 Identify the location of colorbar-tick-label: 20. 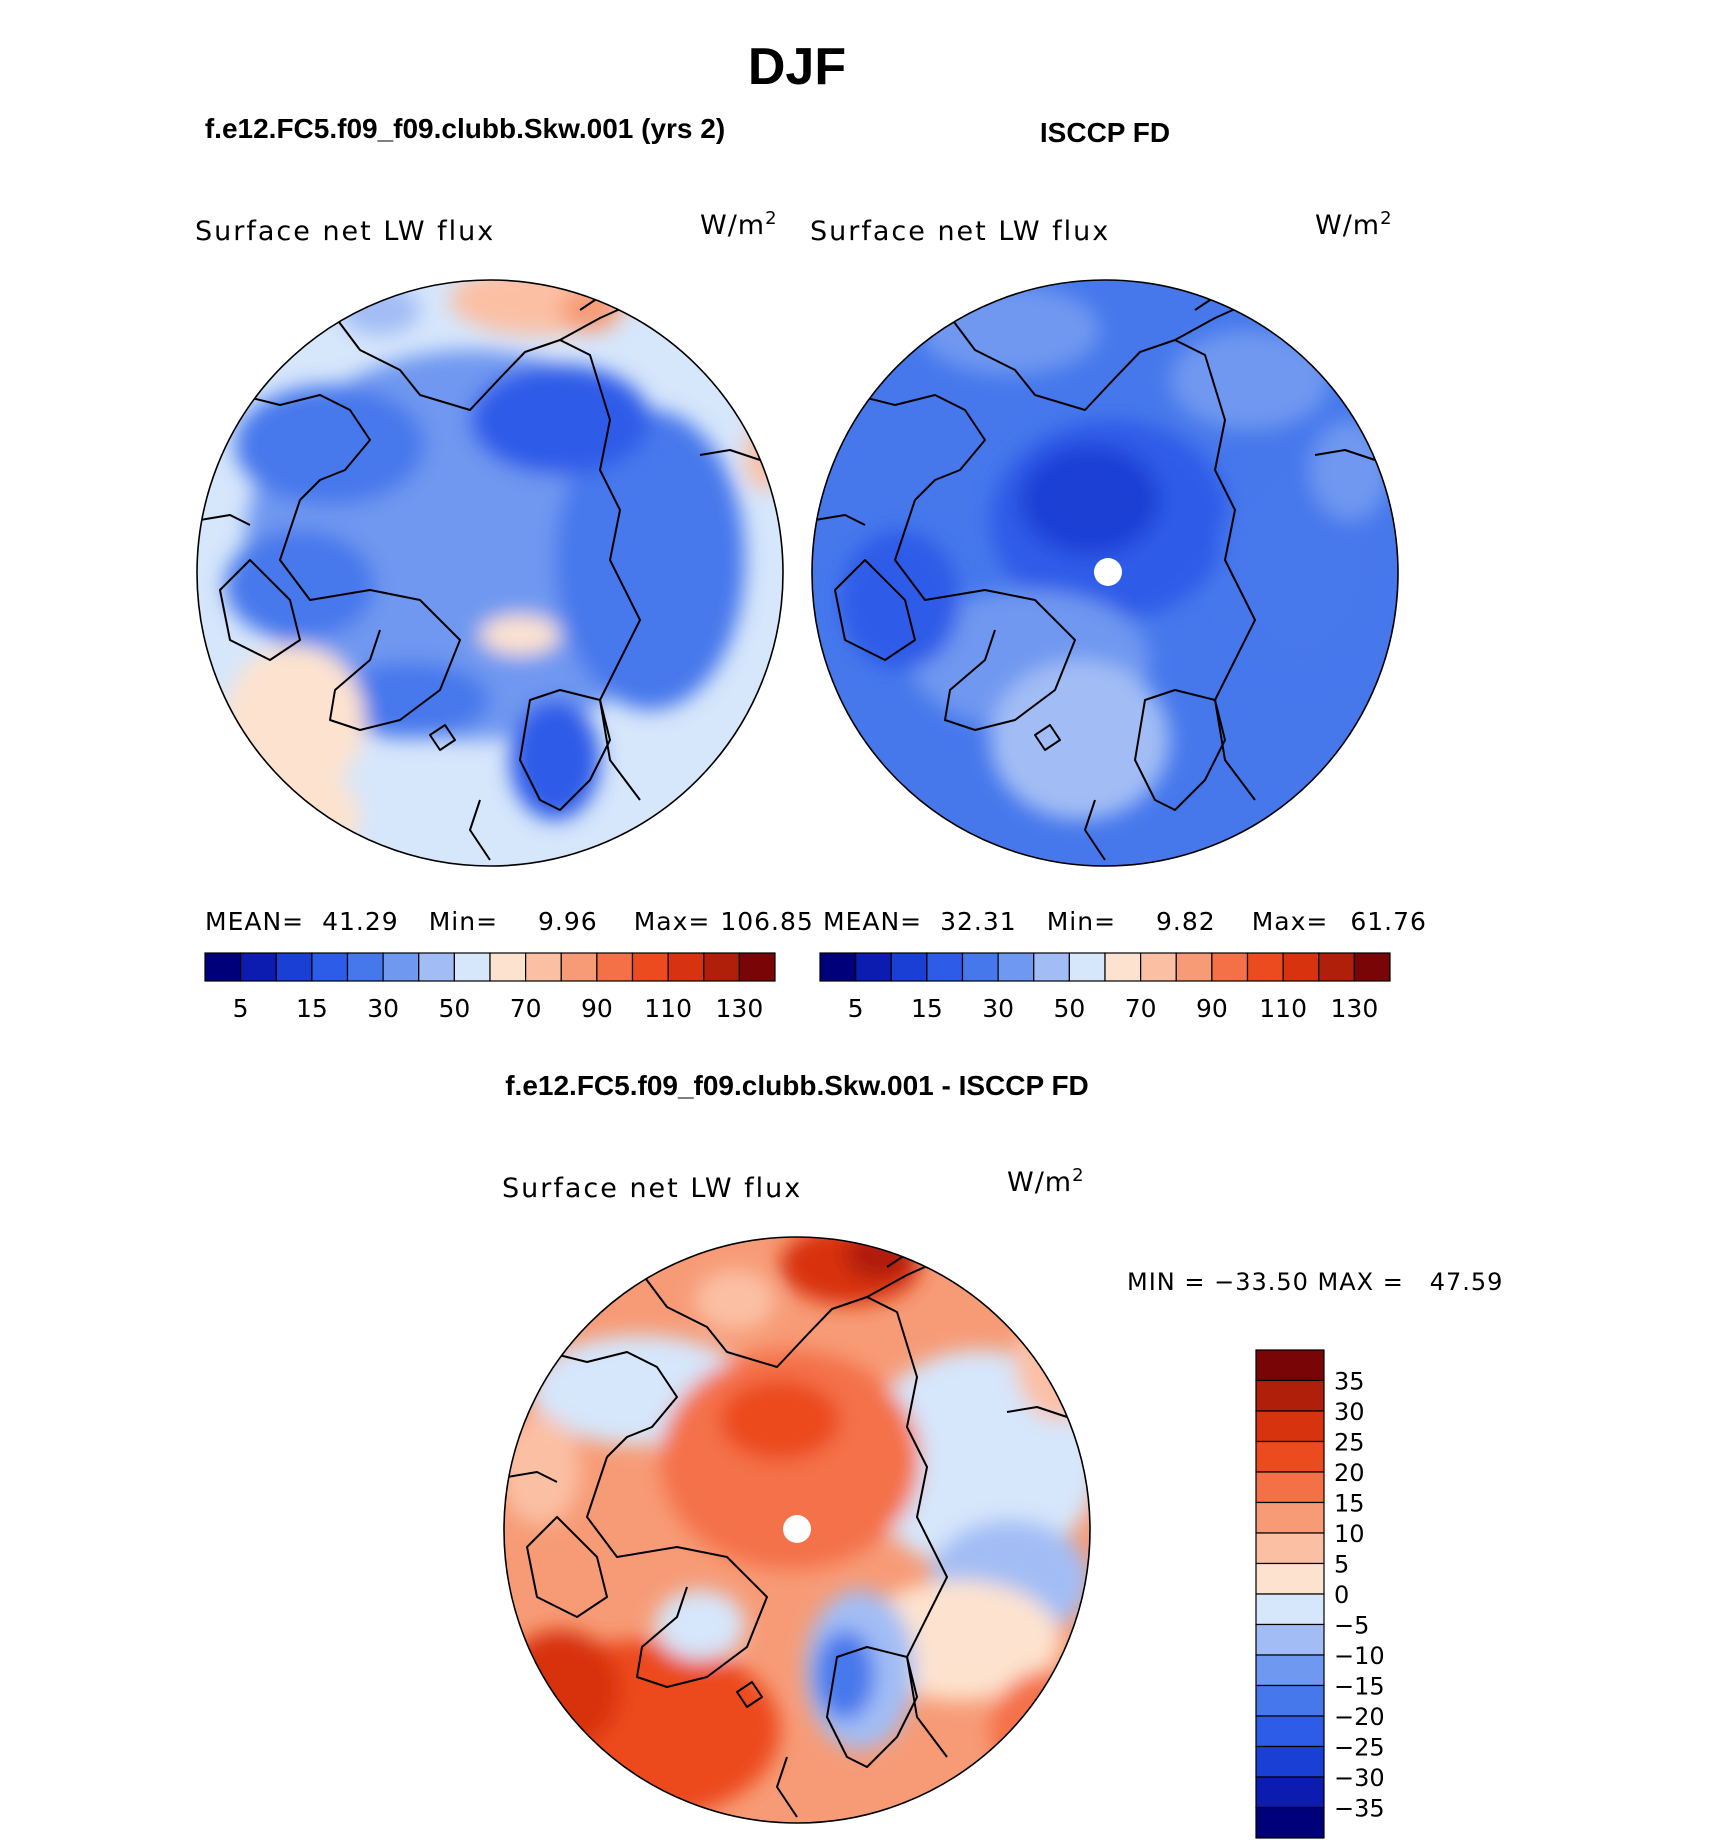
(1349, 1473).